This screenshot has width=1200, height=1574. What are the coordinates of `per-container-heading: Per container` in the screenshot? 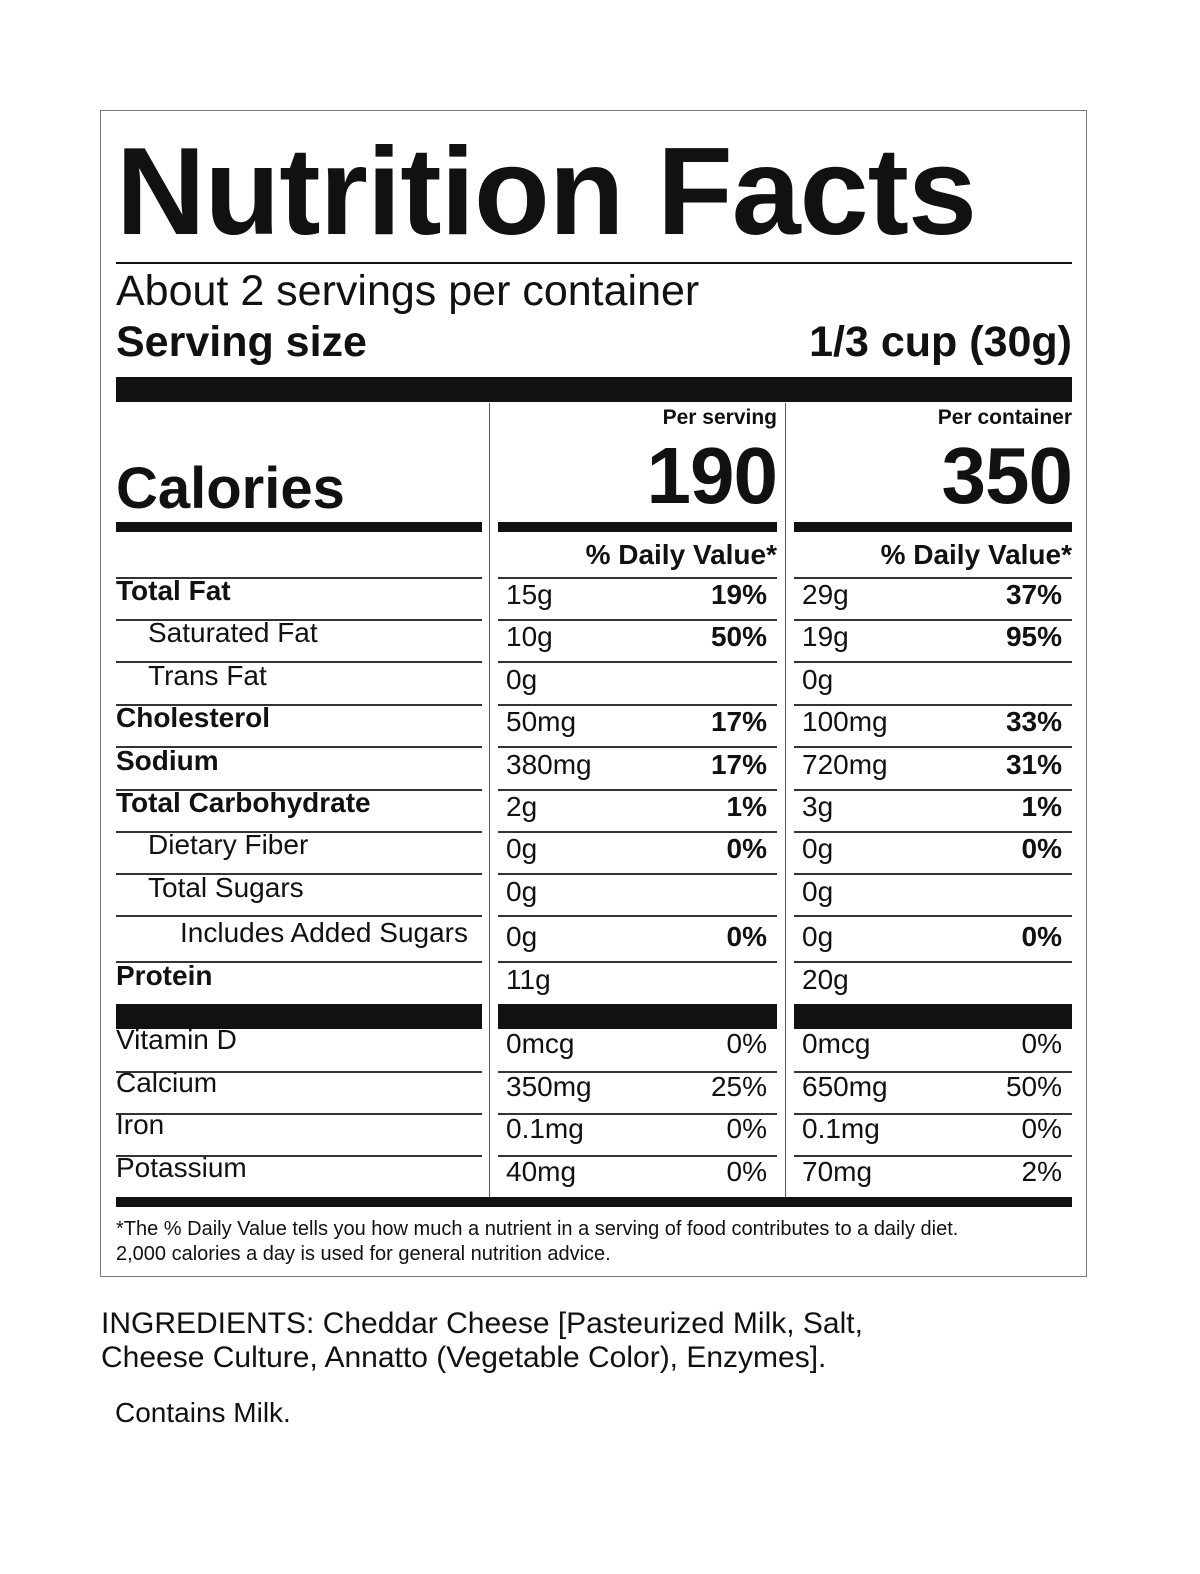 It's located at (1004, 417).